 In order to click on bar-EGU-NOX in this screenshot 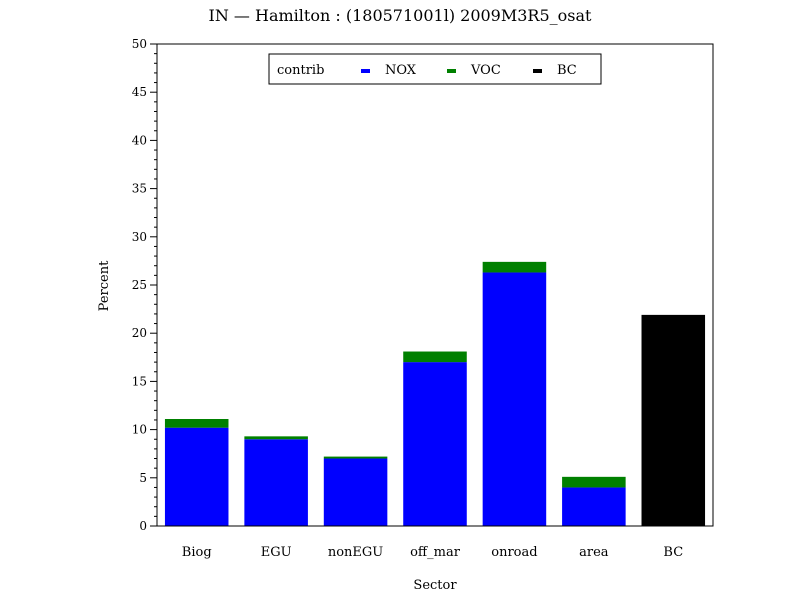, I will do `click(276, 482)`.